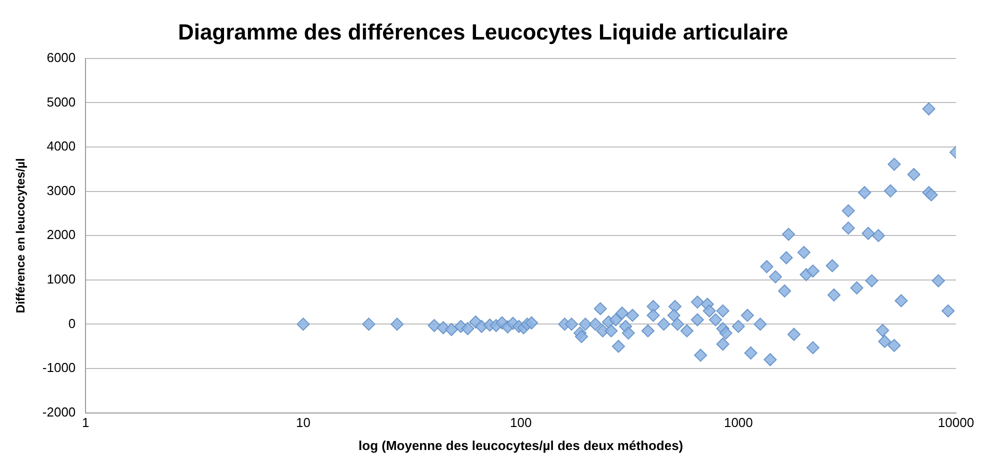 Image resolution: width=981 pixels, height=463 pixels. What do you see at coordinates (521, 422) in the screenshot?
I see `x-tick-label: 100` at bounding box center [521, 422].